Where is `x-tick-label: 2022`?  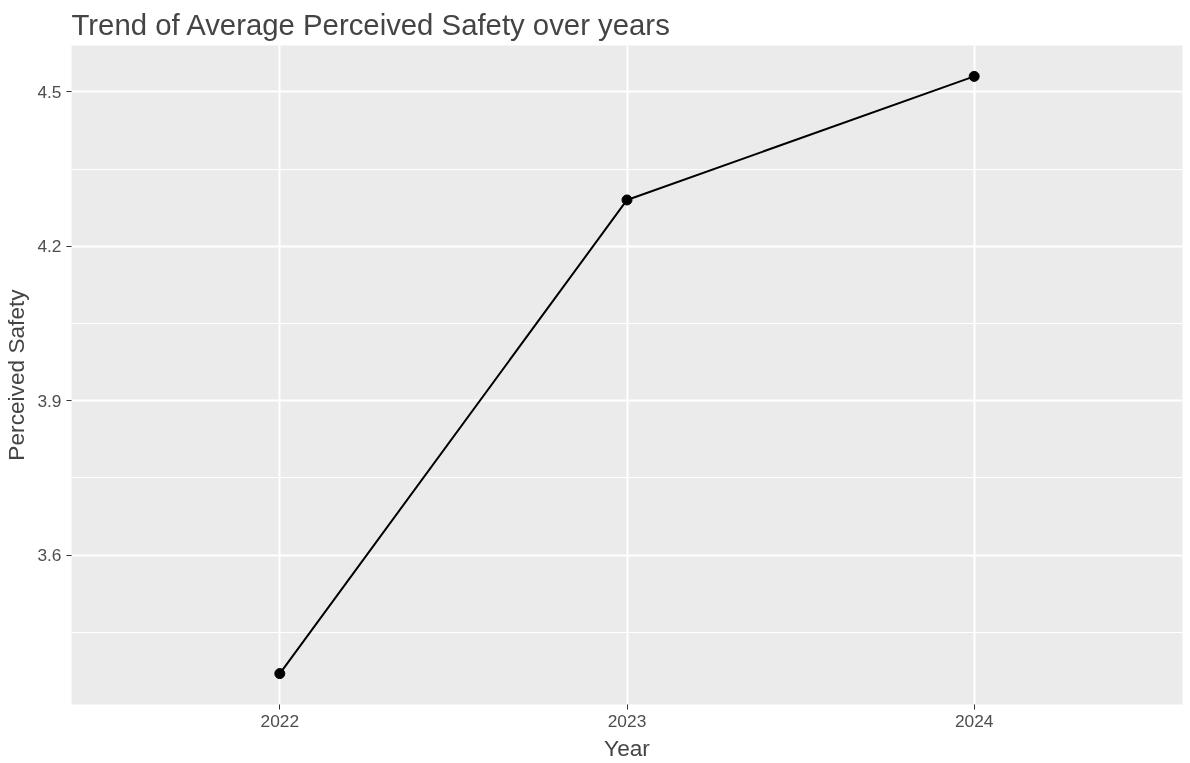
x-tick-label: 2022 is located at coordinates (280, 720).